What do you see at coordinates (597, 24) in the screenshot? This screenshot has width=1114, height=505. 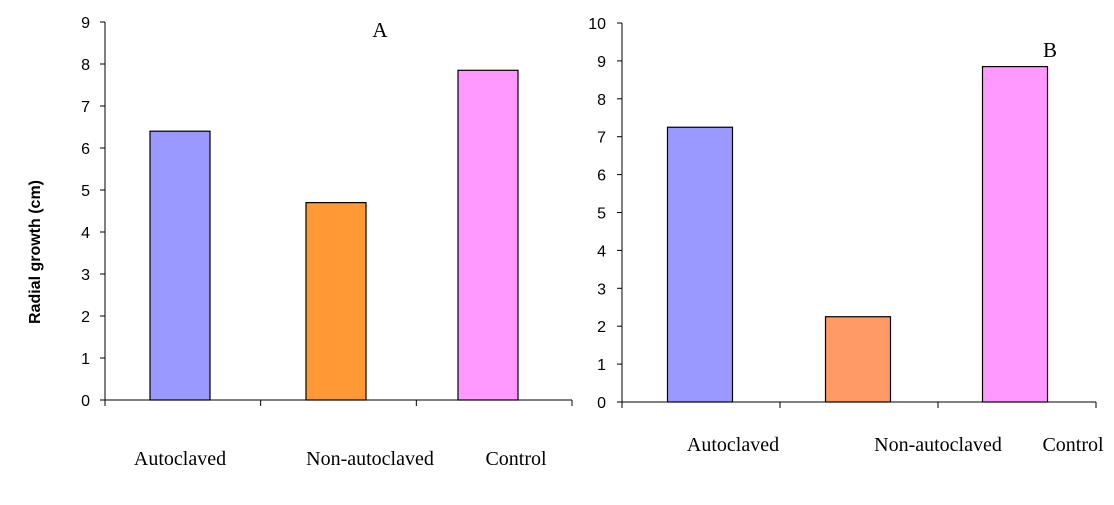 I see `y-tick-label: 10` at bounding box center [597, 24].